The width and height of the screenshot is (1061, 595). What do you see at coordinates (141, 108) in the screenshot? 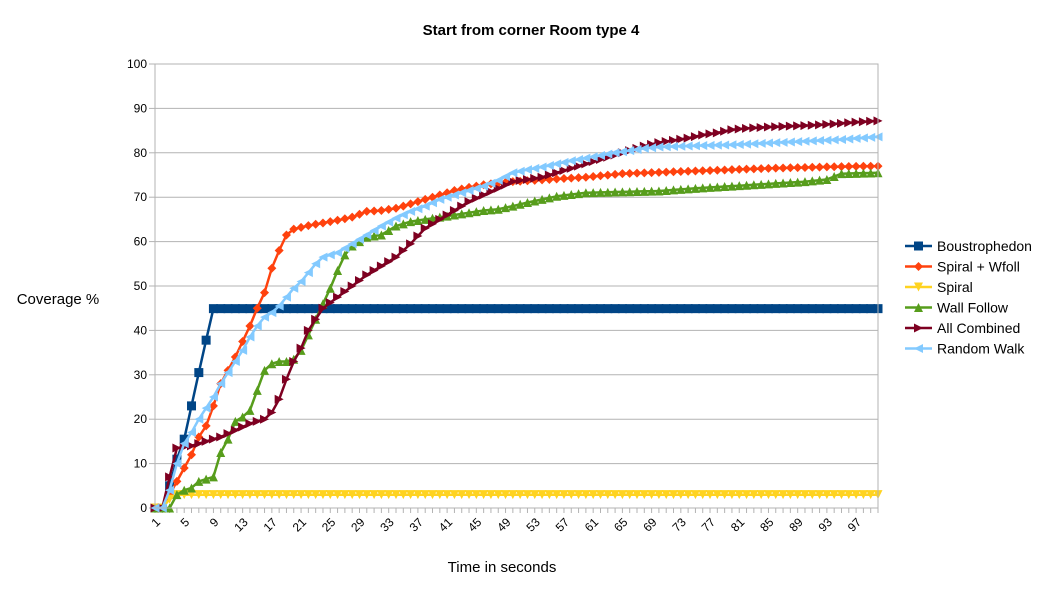
I see `y-tick-label: 90` at bounding box center [141, 108].